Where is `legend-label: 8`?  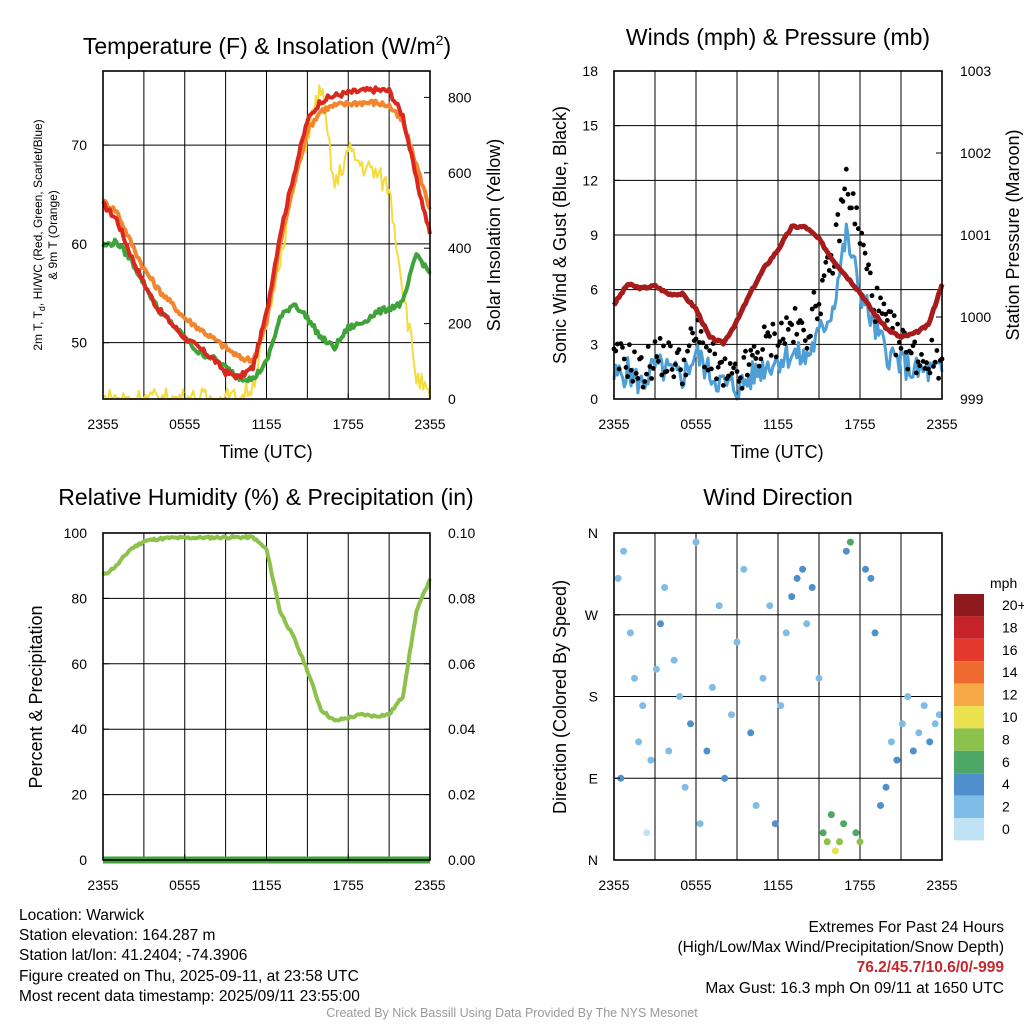 legend-label: 8 is located at coordinates (1006, 739).